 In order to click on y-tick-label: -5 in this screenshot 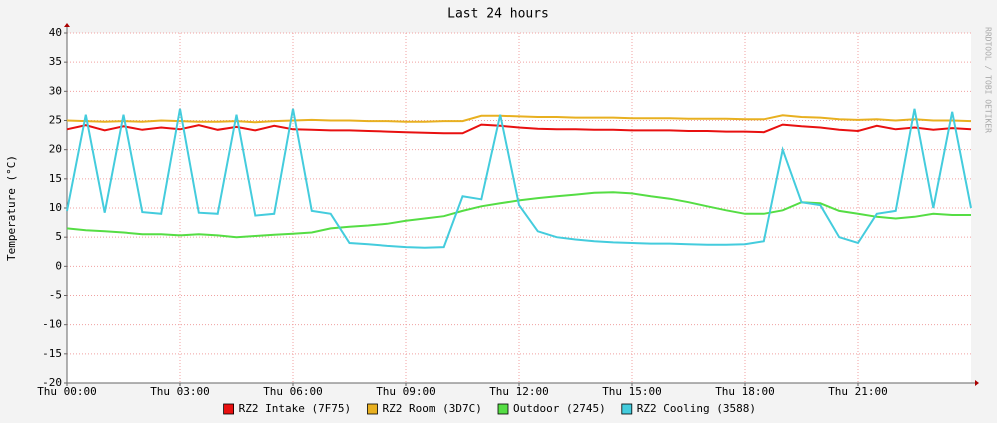, I will do `click(55, 295)`.